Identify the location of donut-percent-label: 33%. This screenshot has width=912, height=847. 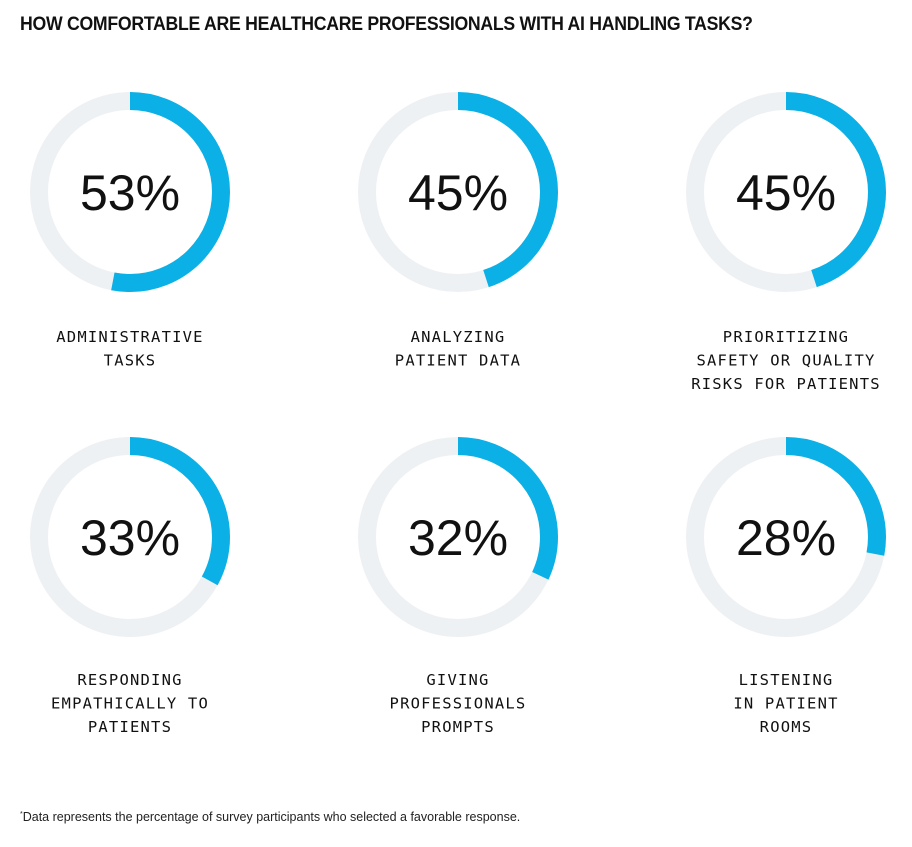
(130, 538).